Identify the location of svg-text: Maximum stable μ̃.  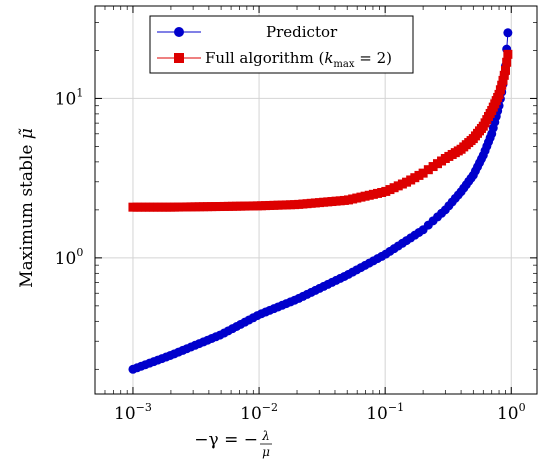
(27, 208).